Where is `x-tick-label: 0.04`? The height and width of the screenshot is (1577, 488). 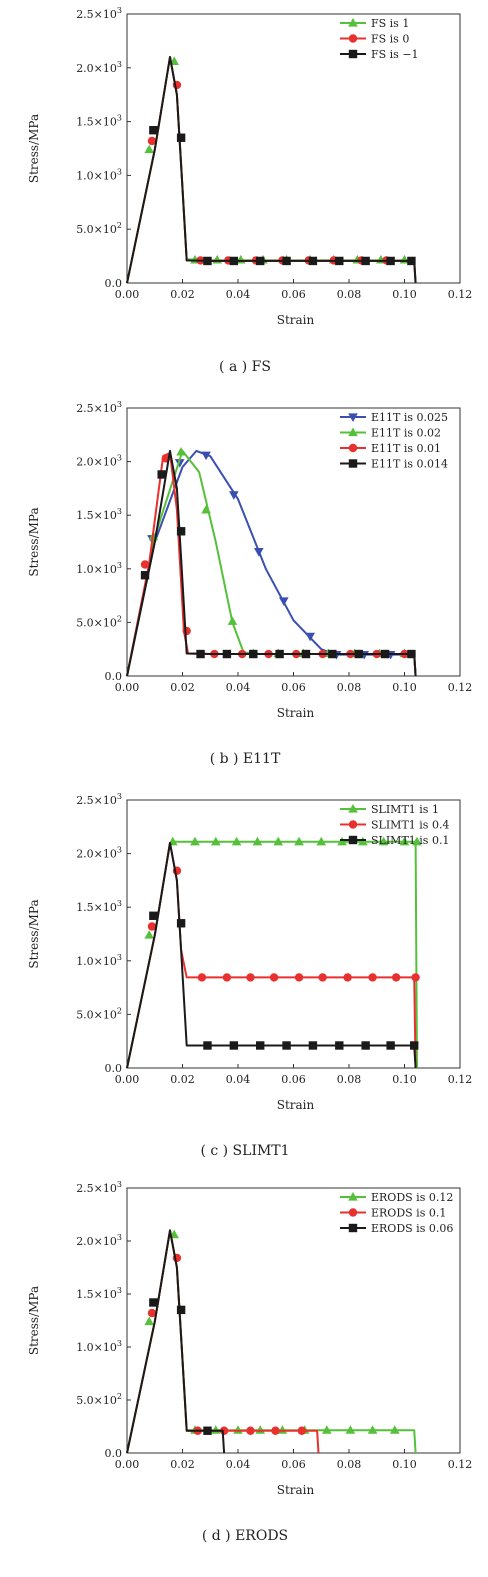 x-tick-label: 0.04 is located at coordinates (238, 687).